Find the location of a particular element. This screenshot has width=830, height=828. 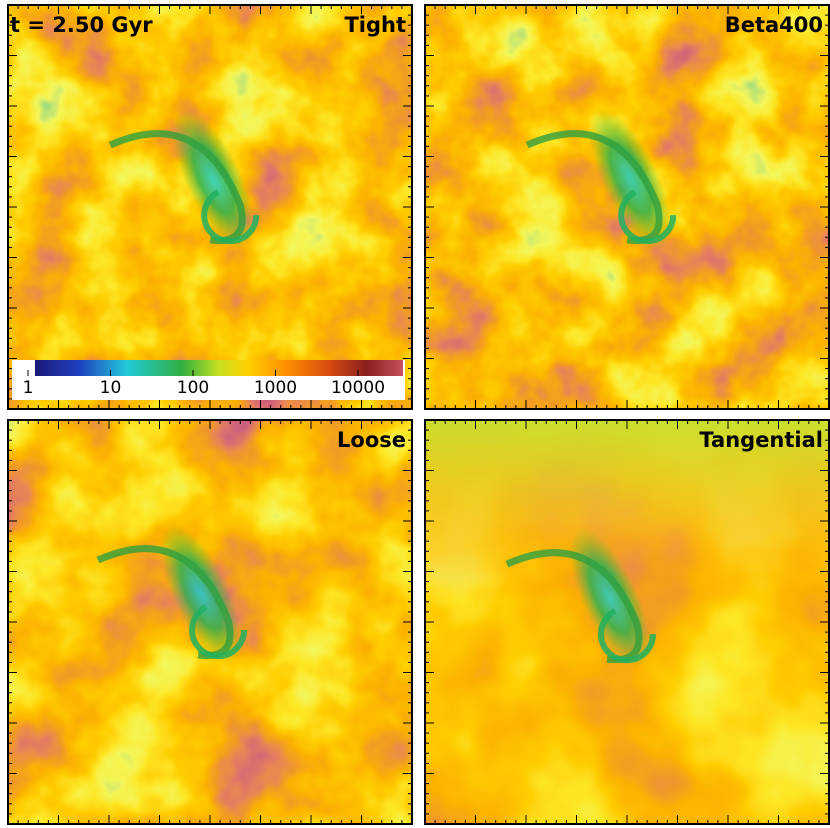

panel-label: Tangential is located at coordinates (761, 440).